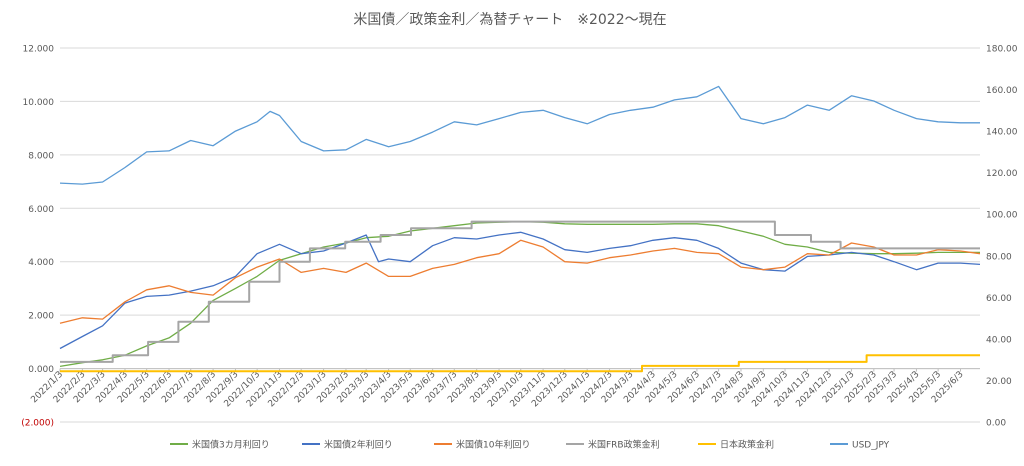 Image resolution: width=1024 pixels, height=466 pixels. I want to click on y-right-tick-label: 60.00, so click(999, 299).